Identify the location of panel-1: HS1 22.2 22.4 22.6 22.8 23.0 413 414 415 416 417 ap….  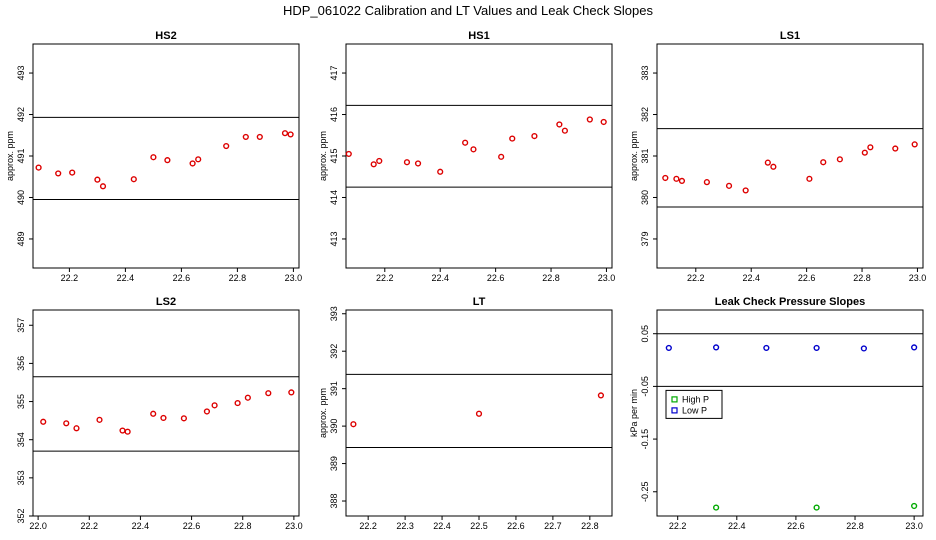
(466, 156).